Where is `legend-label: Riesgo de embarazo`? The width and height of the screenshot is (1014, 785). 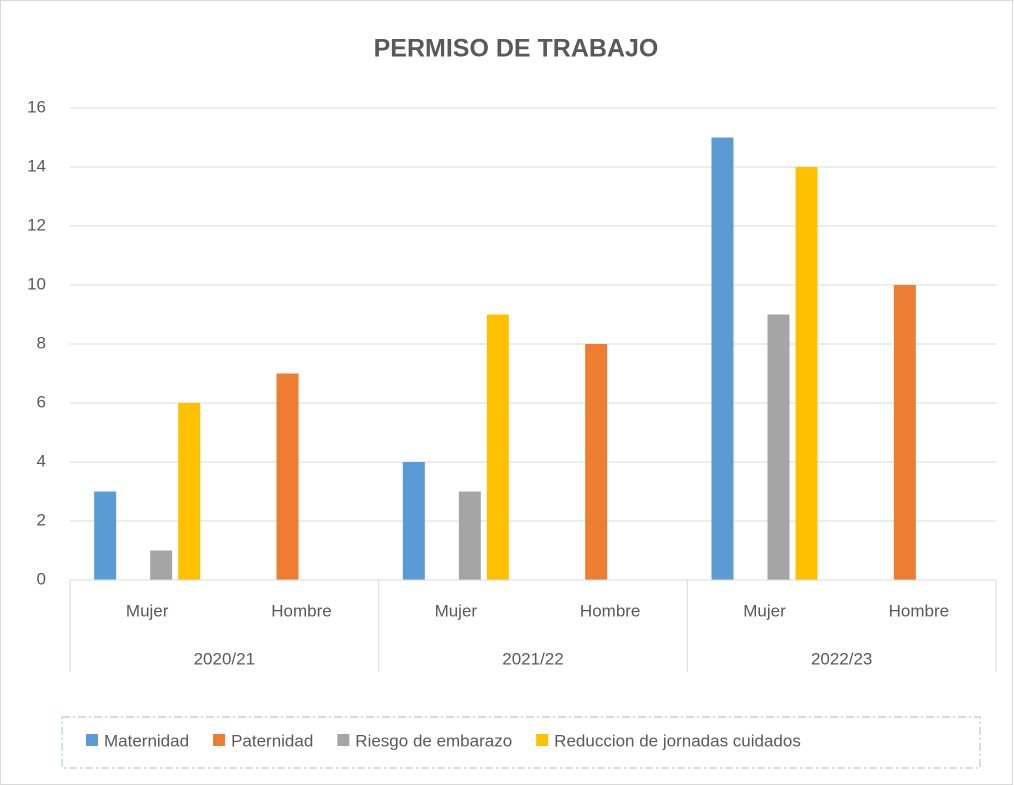
legend-label: Riesgo de embarazo is located at coordinates (433, 740).